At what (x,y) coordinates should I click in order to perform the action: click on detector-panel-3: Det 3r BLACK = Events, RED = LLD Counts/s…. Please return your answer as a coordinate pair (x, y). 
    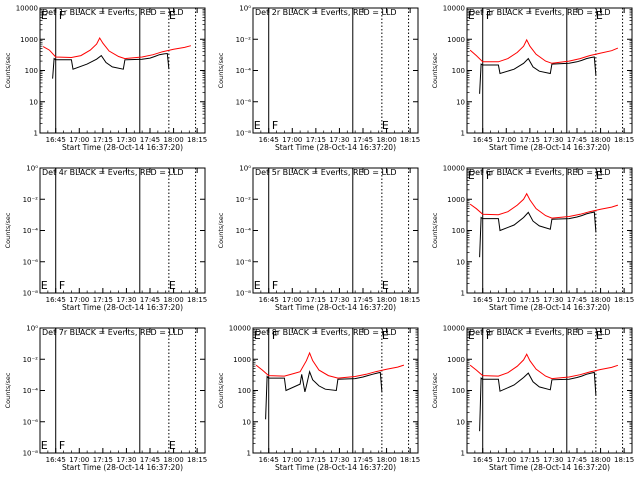
    Looking at the image, I should click on (532, 79).